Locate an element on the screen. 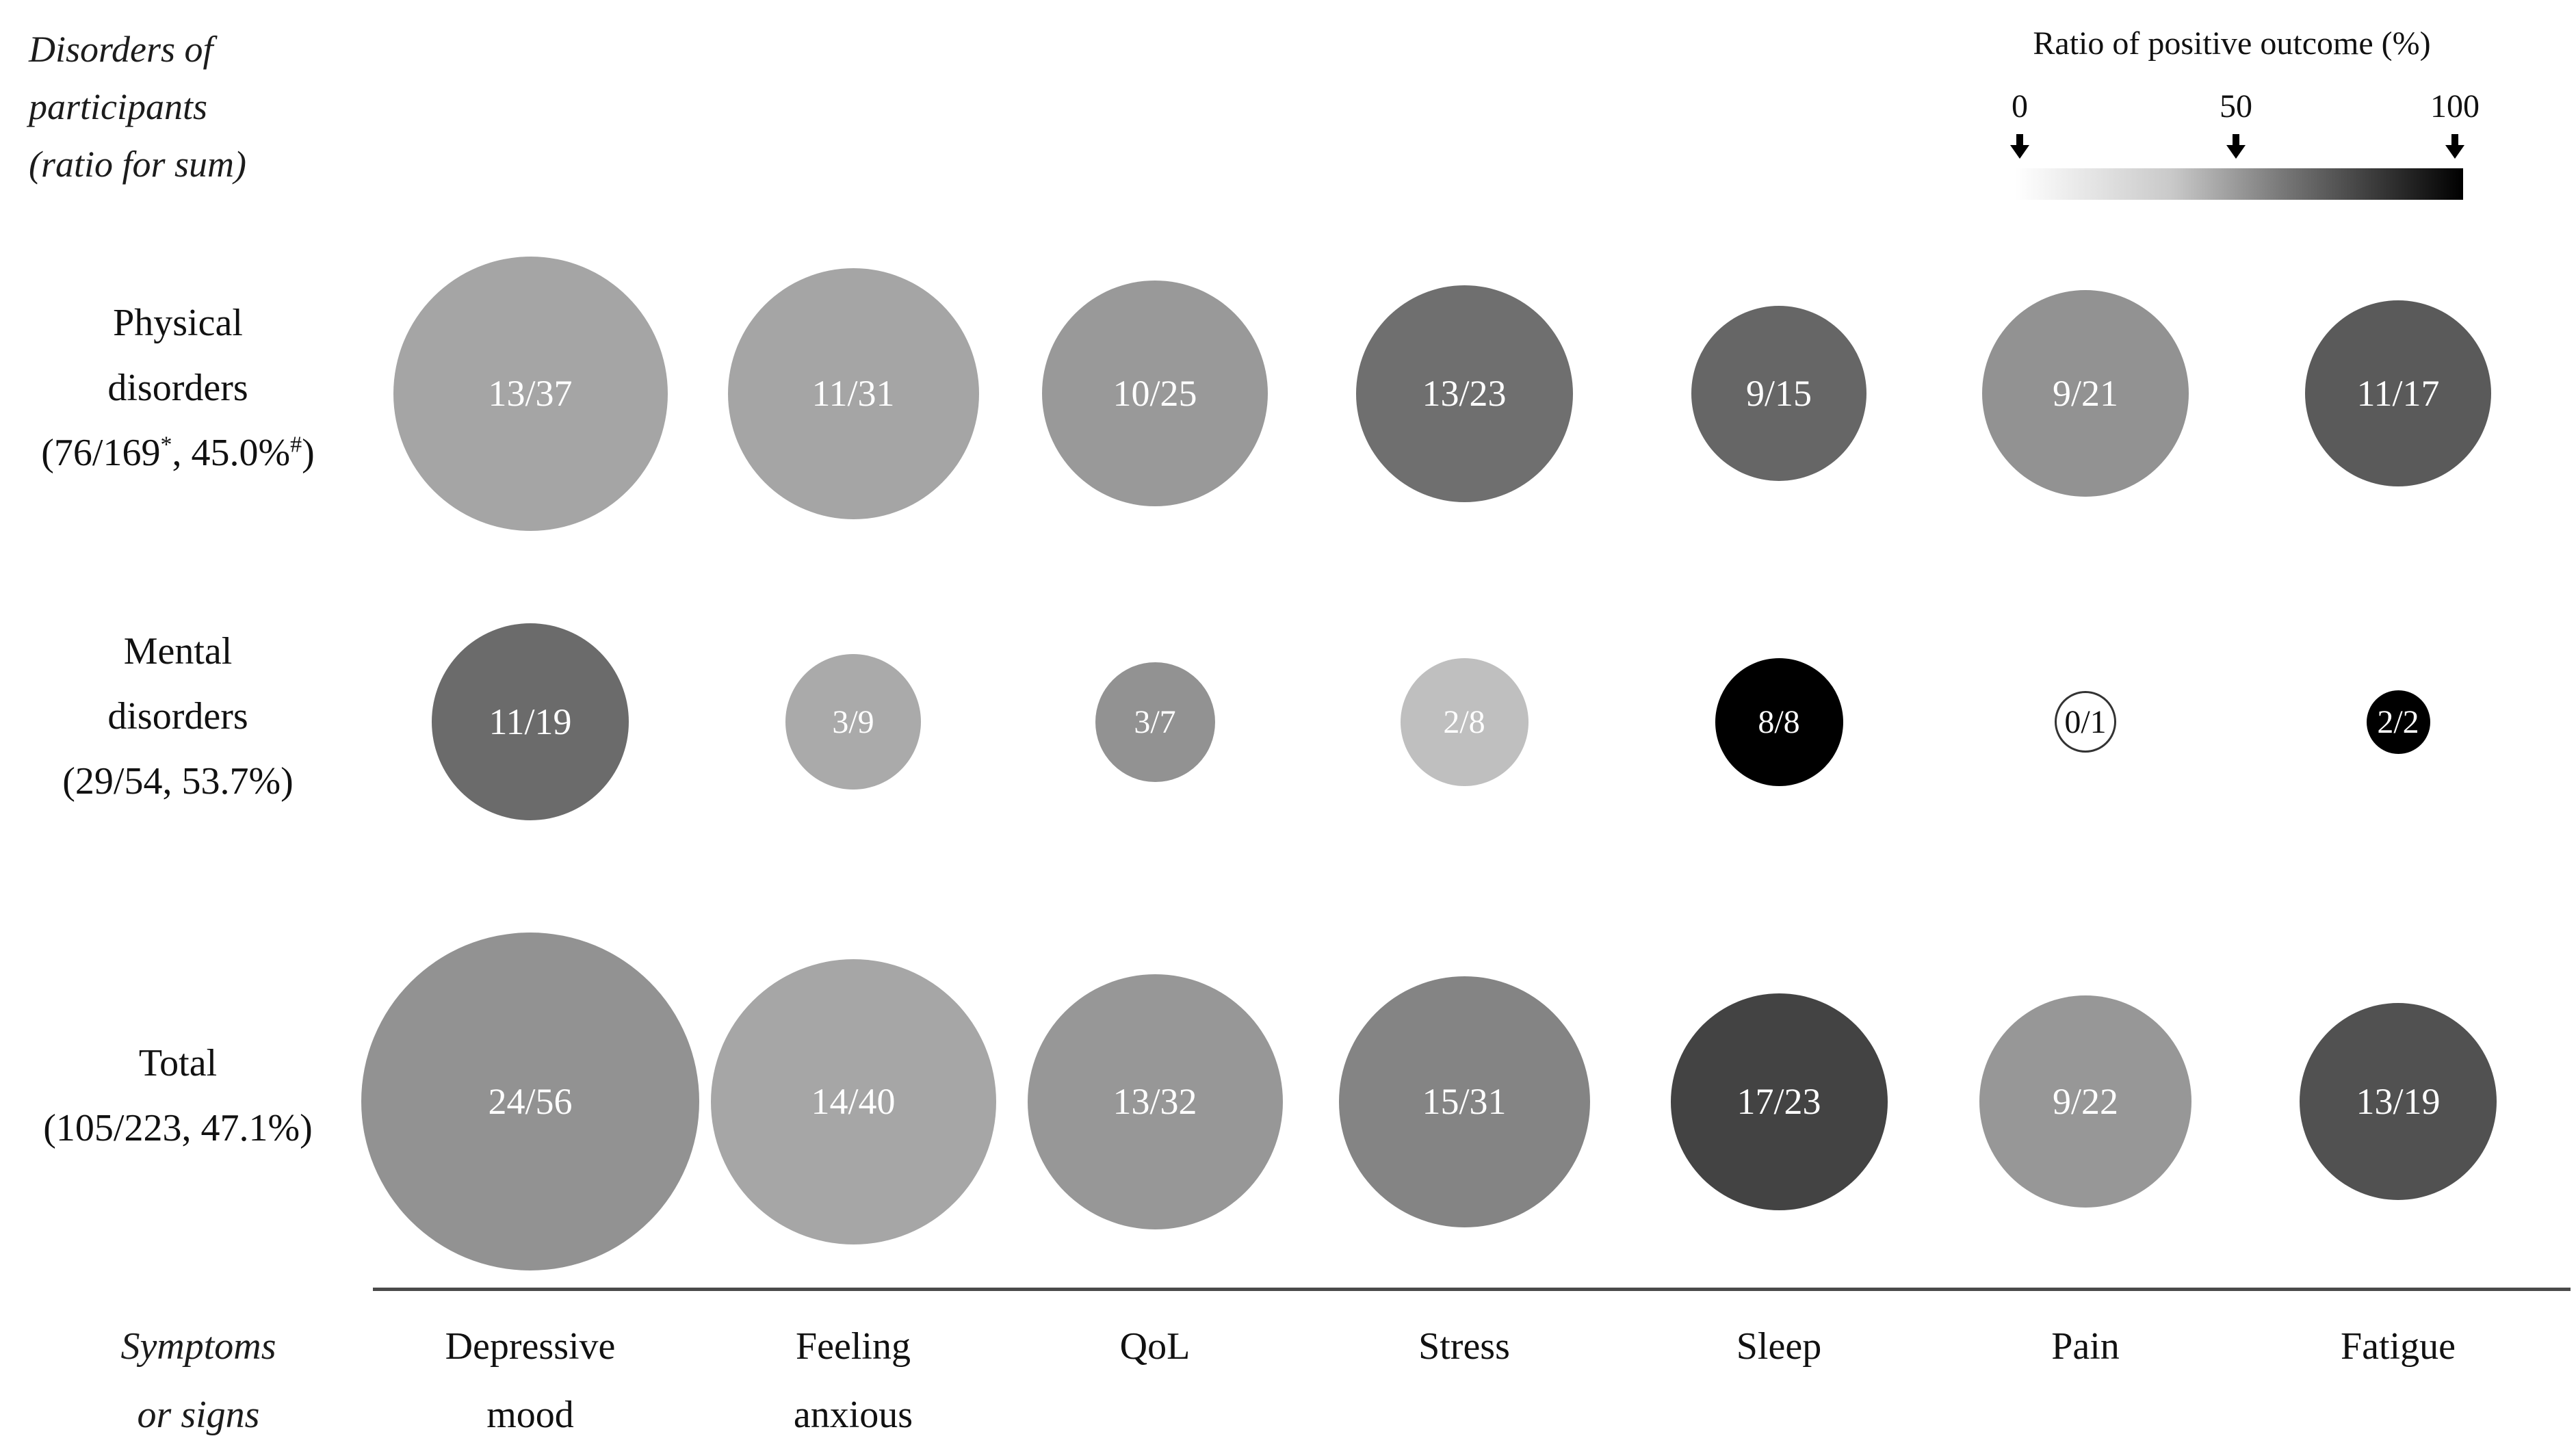 This screenshot has height=1447, width=2576. row-label-total: Total (105/223, 47.1%) is located at coordinates (178, 1096).